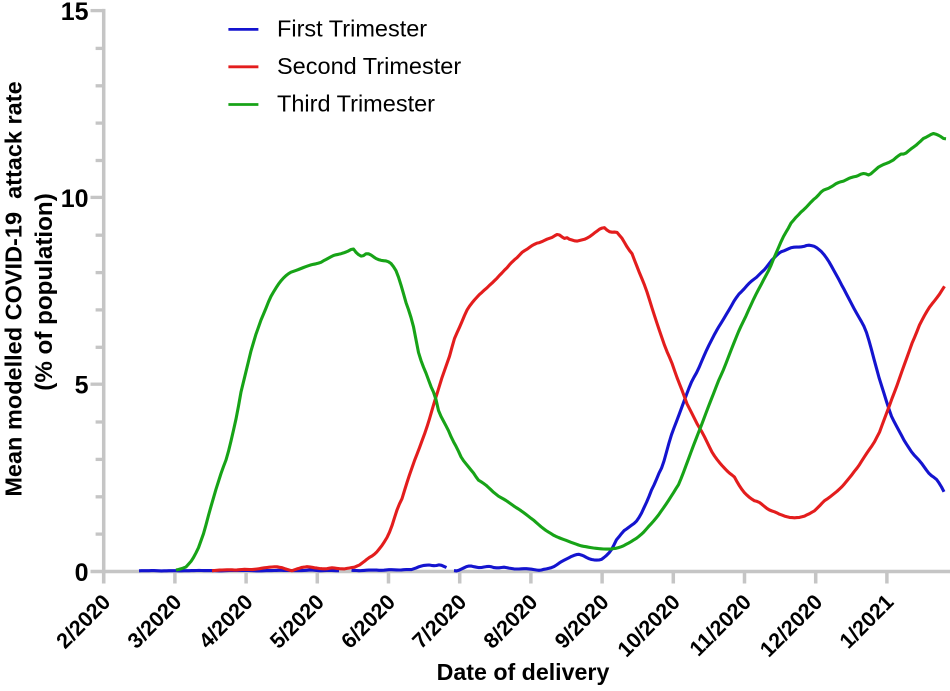 The height and width of the screenshot is (691, 950). Describe the element at coordinates (352, 28) in the screenshot. I see `svg-text: First Trimester` at that location.